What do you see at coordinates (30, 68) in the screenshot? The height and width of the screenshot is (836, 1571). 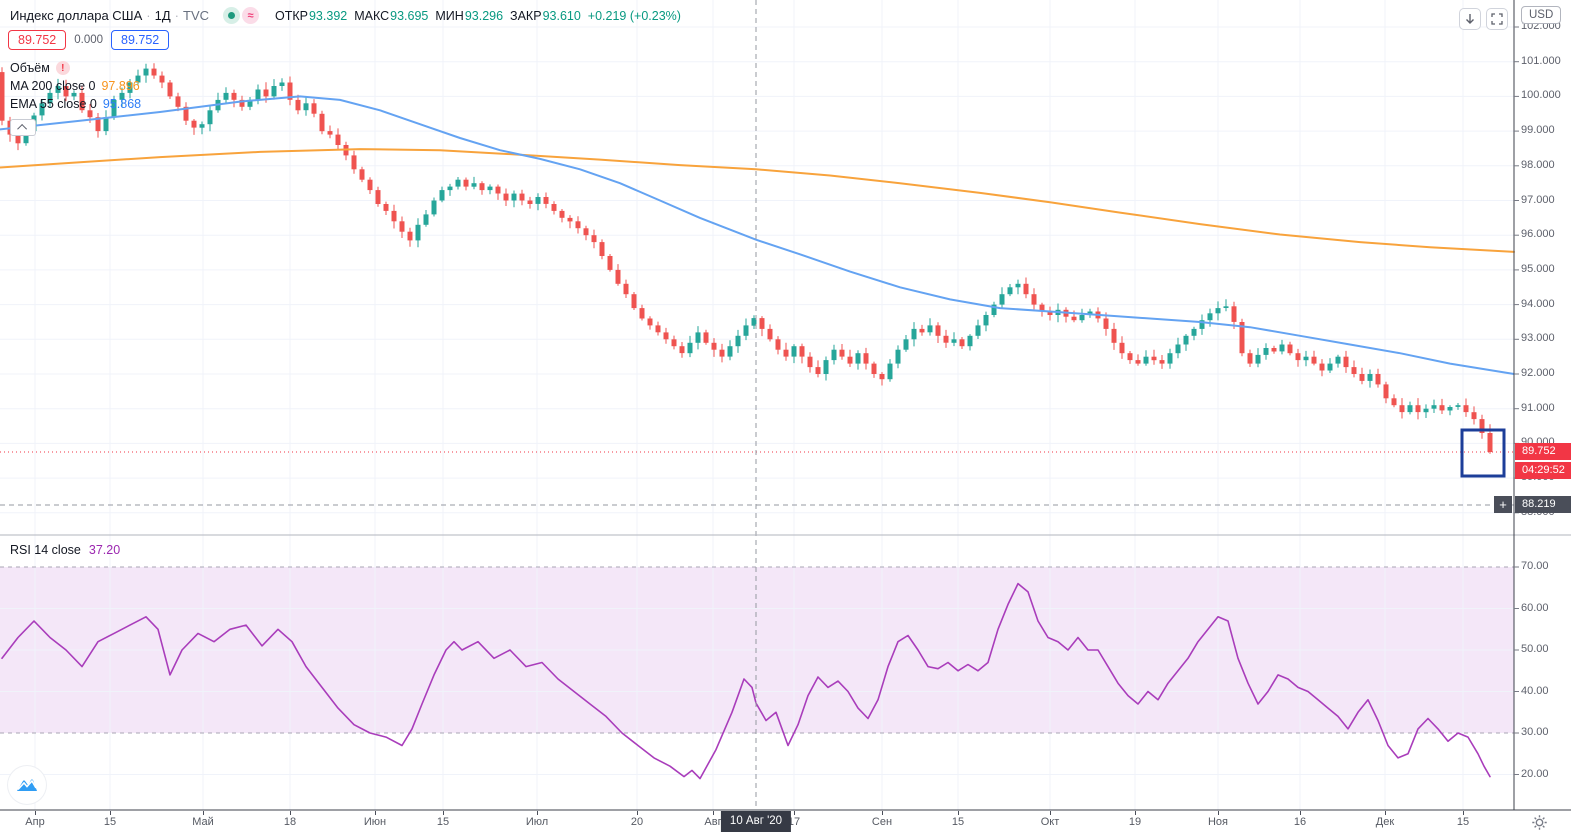 I see `volume-label: Объём` at bounding box center [30, 68].